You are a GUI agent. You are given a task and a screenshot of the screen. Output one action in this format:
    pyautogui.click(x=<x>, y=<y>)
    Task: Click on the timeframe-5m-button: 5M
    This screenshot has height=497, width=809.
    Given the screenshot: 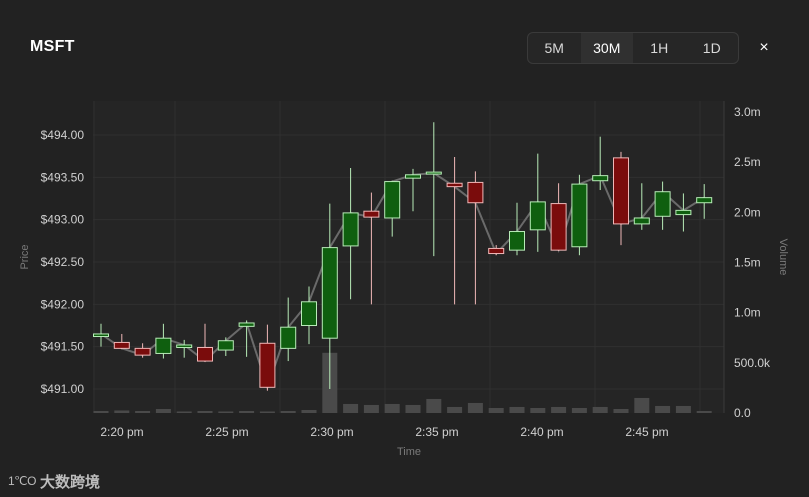 What is the action you would take?
    pyautogui.click(x=554, y=48)
    